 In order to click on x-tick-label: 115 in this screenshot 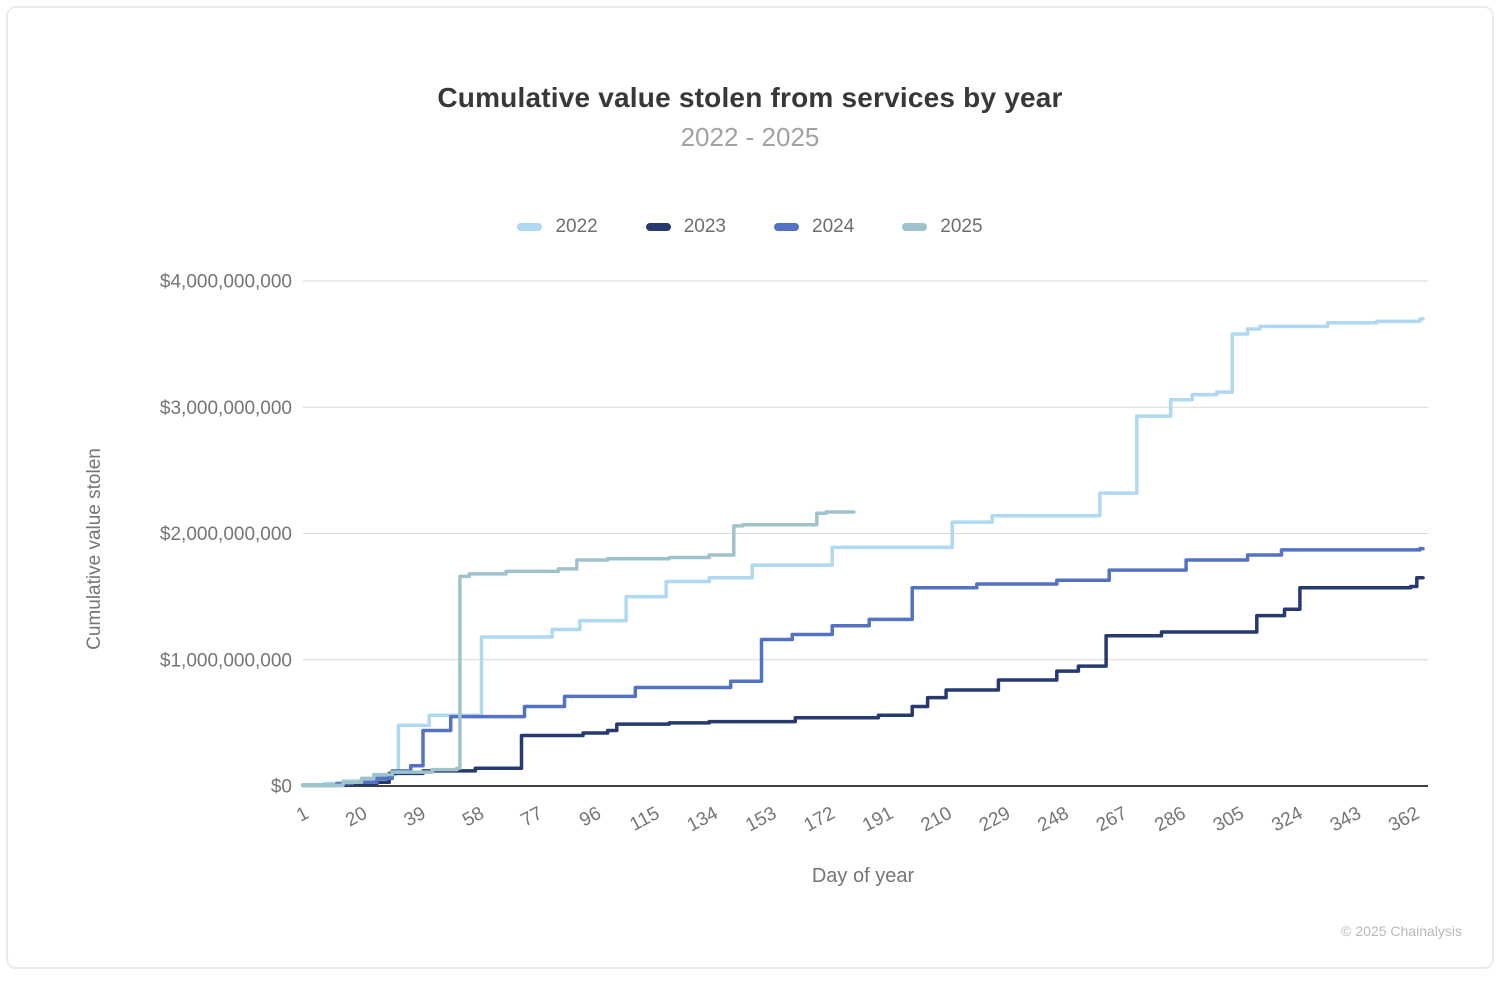, I will do `click(645, 819)`.